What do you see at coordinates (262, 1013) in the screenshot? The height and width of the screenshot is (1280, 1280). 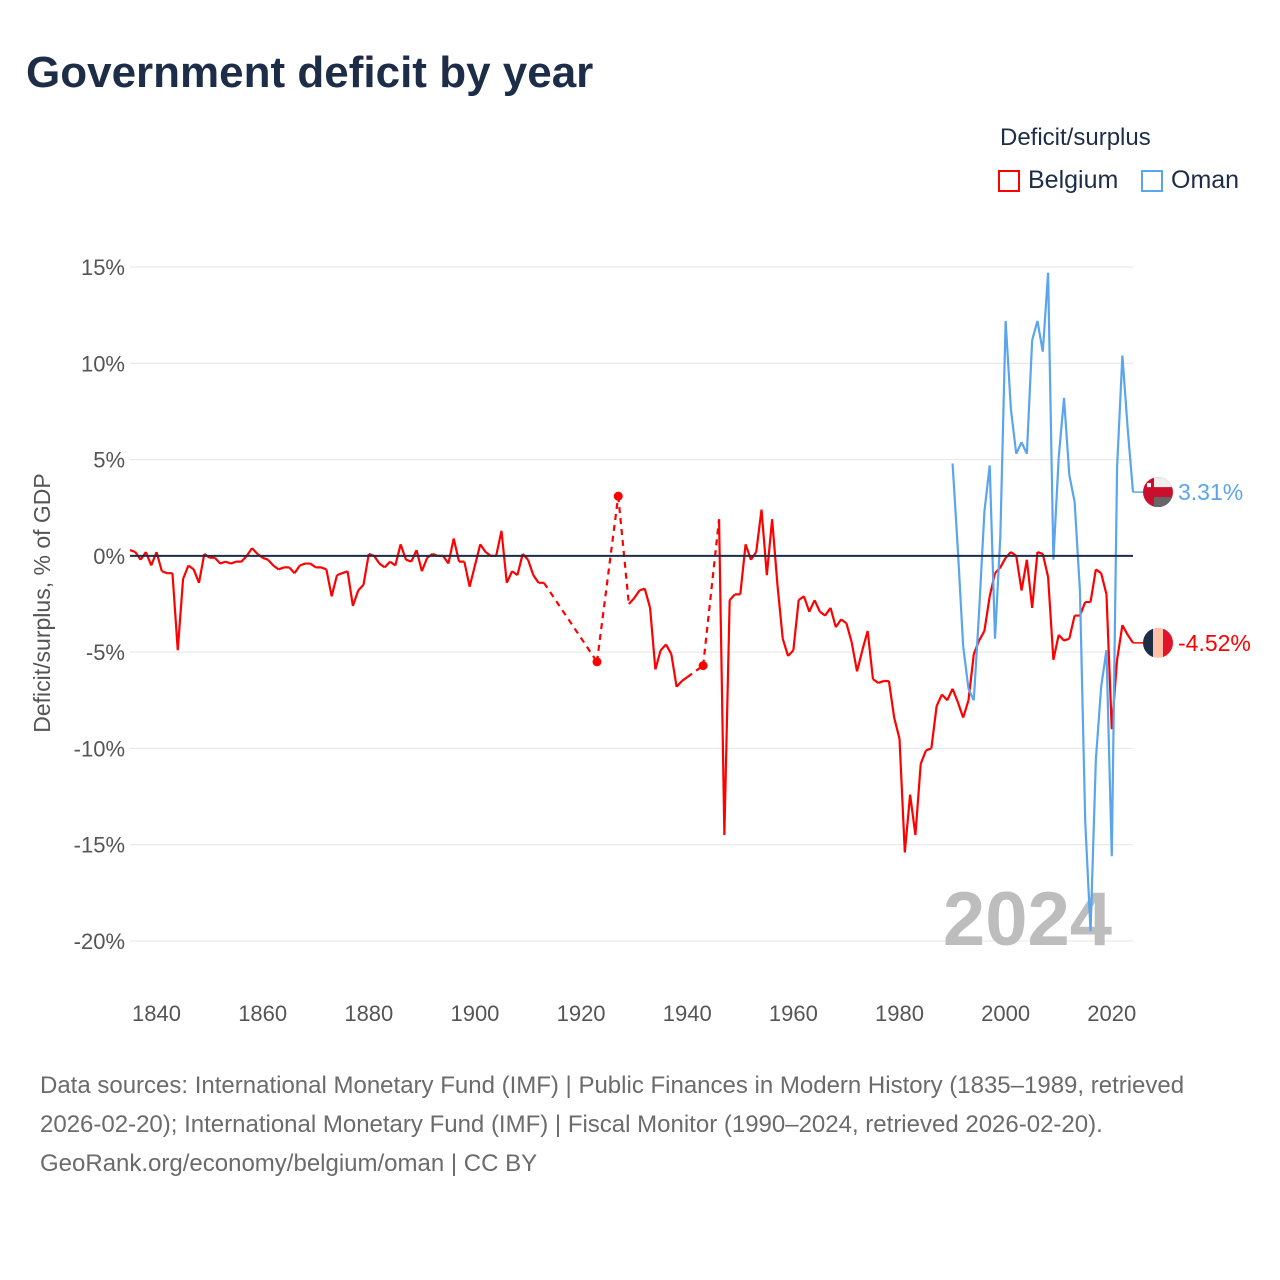 I see `x-tick-label: 1860` at bounding box center [262, 1013].